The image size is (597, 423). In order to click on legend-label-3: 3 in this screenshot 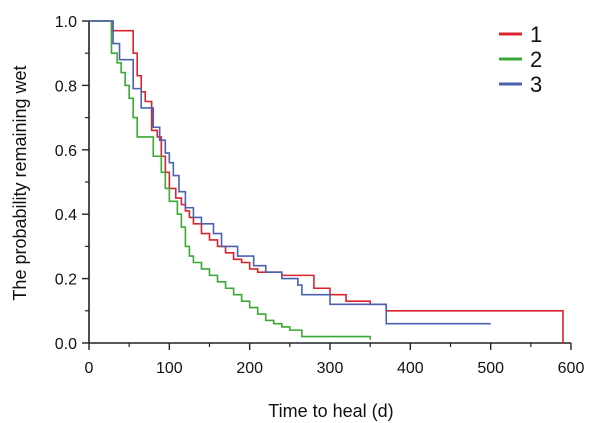, I will do `click(536, 84)`.